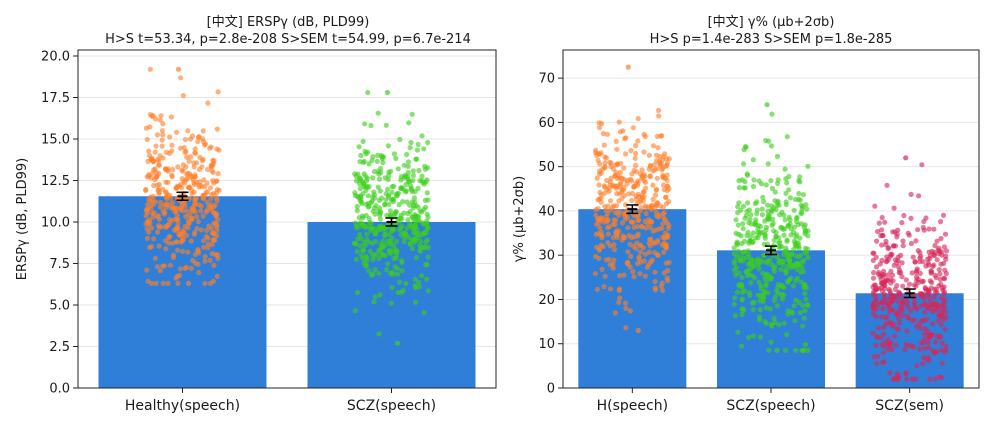 The height and width of the screenshot is (436, 996). Describe the element at coordinates (770, 406) in the screenshot. I see `x-tick-label: SCZ(speech)` at that location.